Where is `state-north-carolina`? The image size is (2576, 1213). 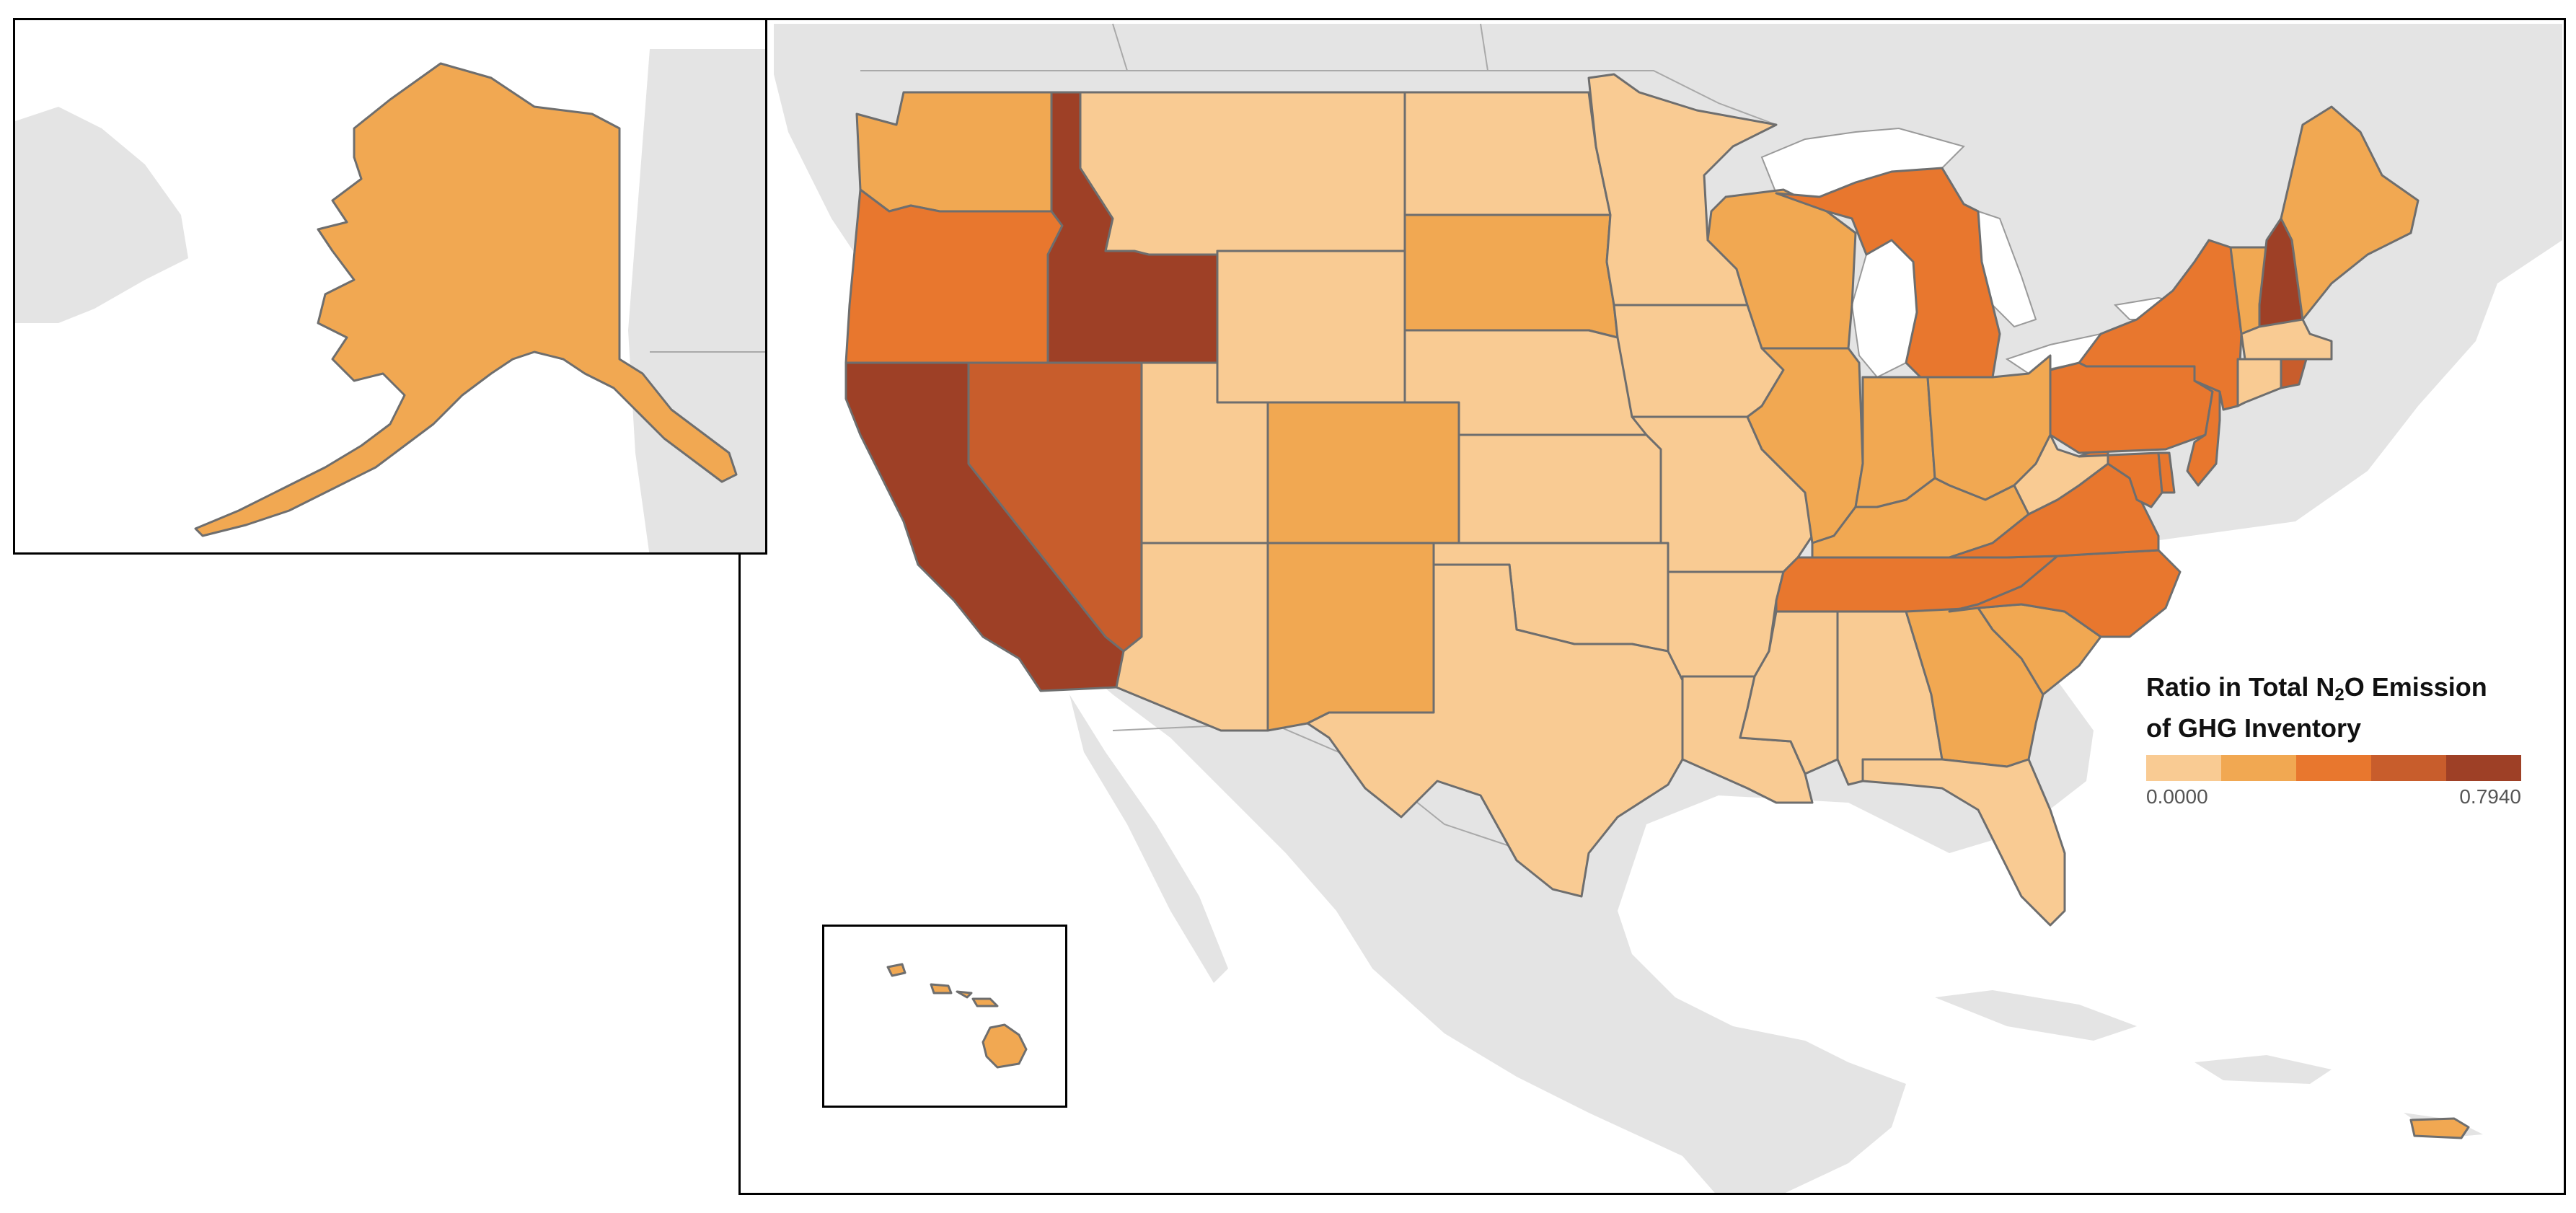
state-north-carolina is located at coordinates (2065, 593).